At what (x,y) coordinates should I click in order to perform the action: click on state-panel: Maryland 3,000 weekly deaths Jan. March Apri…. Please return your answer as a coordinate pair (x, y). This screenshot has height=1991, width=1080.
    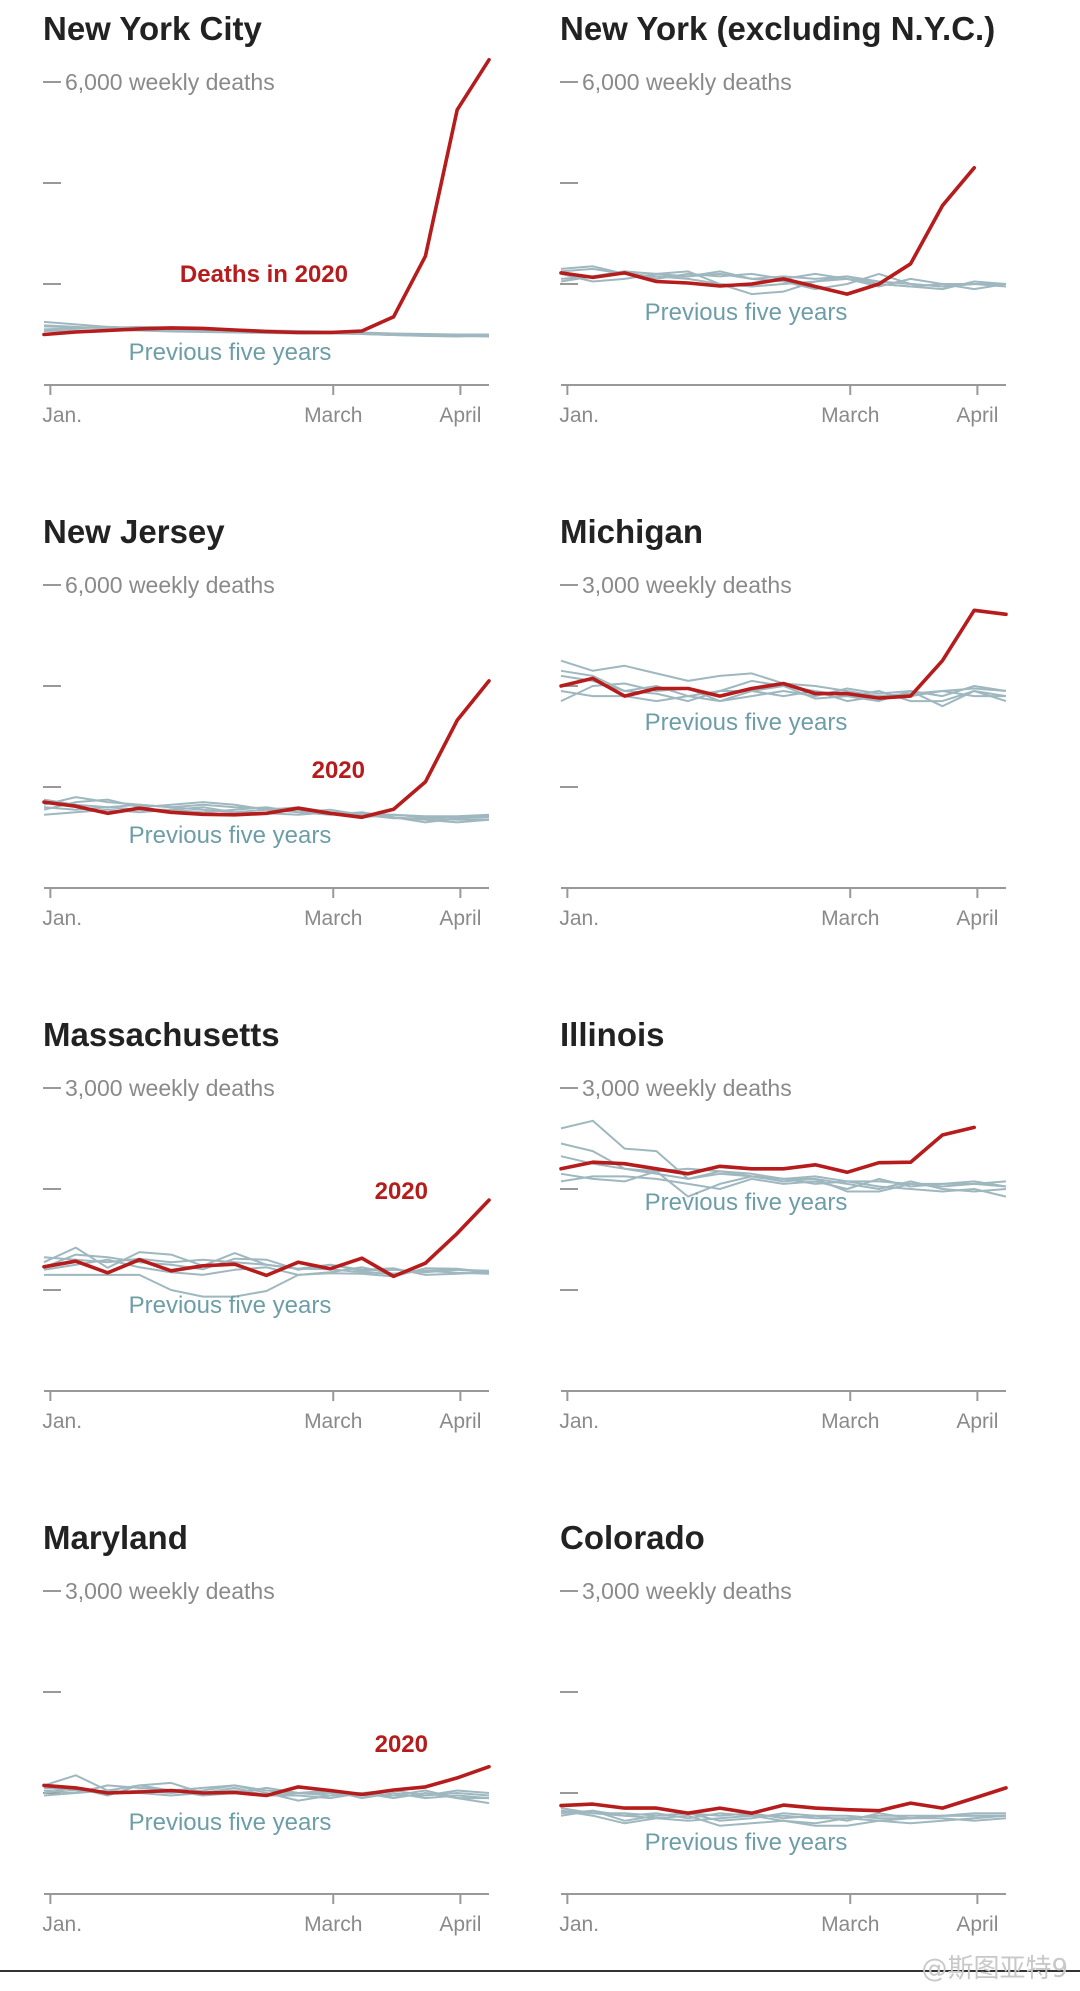
    Looking at the image, I should click on (286, 1744).